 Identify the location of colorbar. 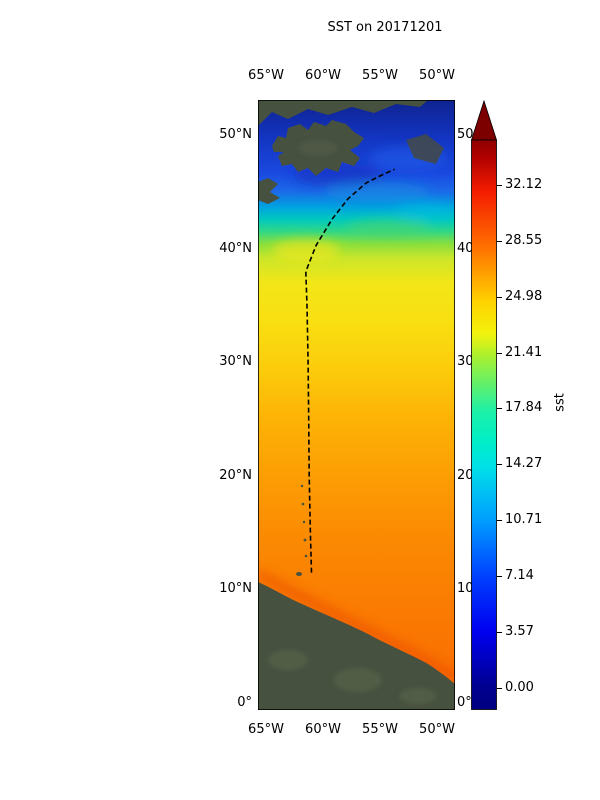
(484, 404).